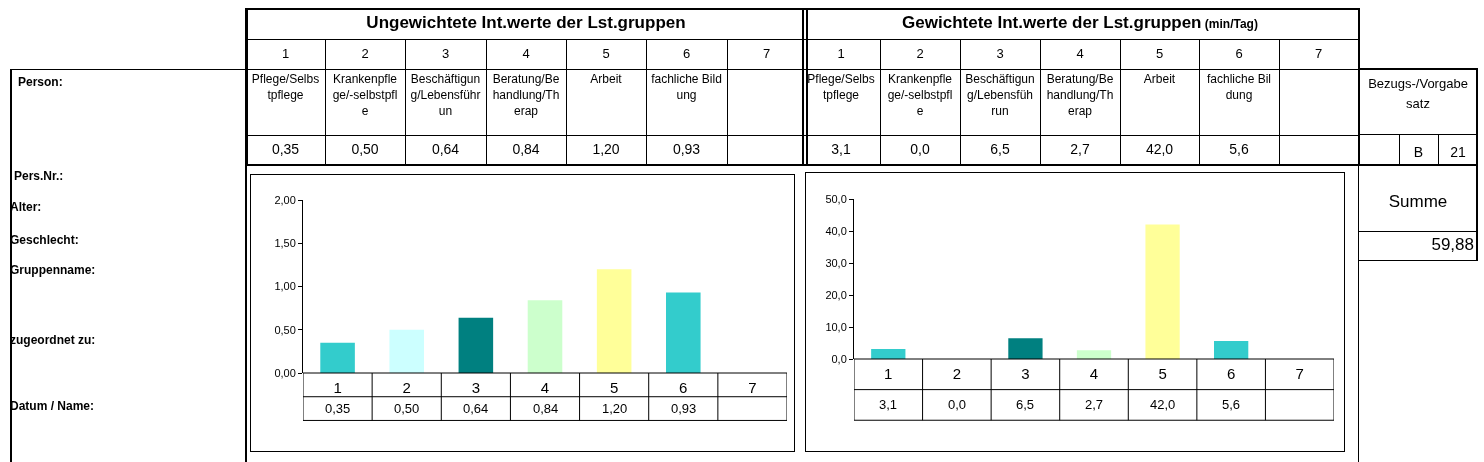 Image resolution: width=1484 pixels, height=462 pixels. Describe the element at coordinates (836, 294) in the screenshot. I see `y-tick-label: 20,0` at that location.